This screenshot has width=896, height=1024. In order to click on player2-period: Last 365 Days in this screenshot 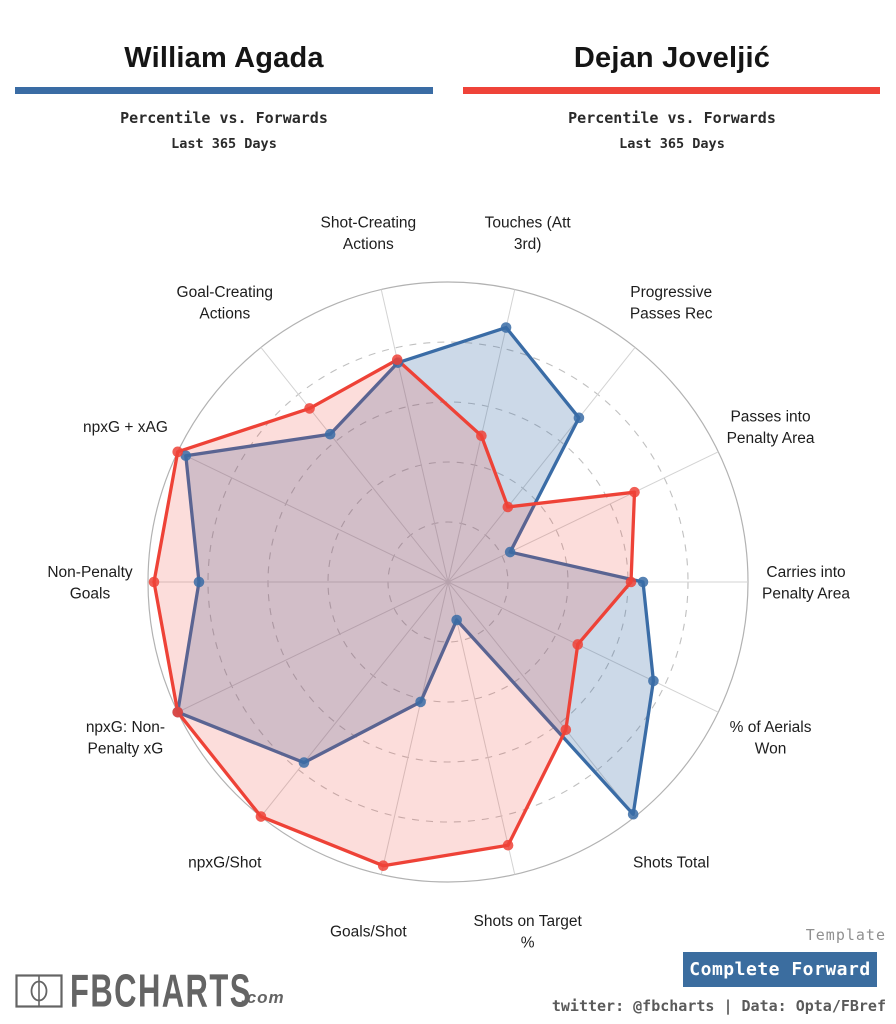, I will do `click(672, 144)`.